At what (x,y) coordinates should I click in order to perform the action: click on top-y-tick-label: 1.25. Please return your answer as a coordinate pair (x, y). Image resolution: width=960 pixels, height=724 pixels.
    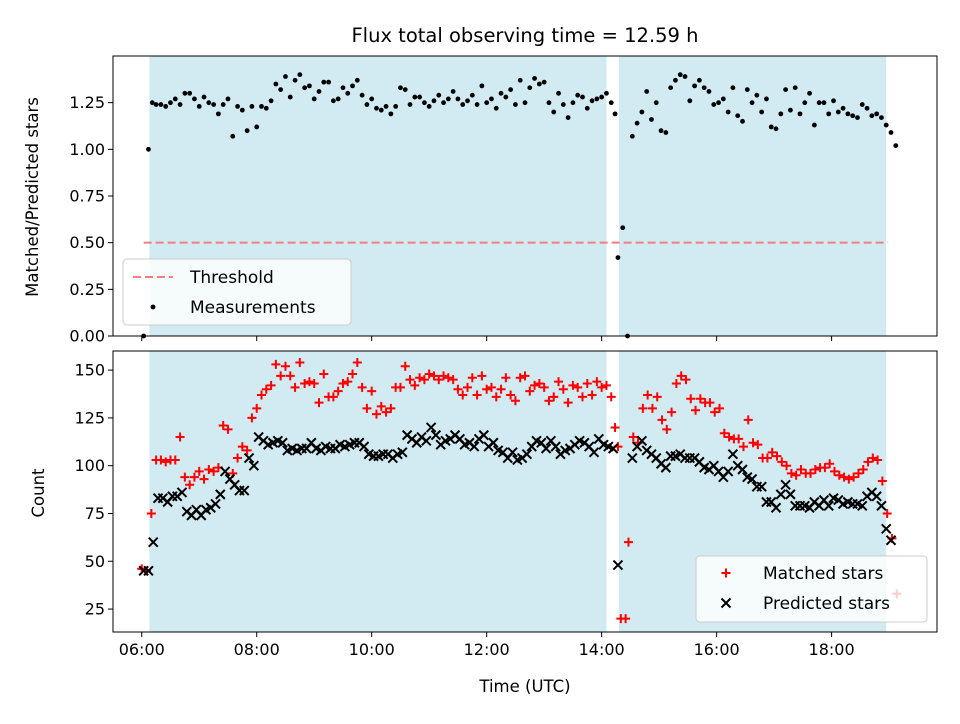
    Looking at the image, I should click on (87, 102).